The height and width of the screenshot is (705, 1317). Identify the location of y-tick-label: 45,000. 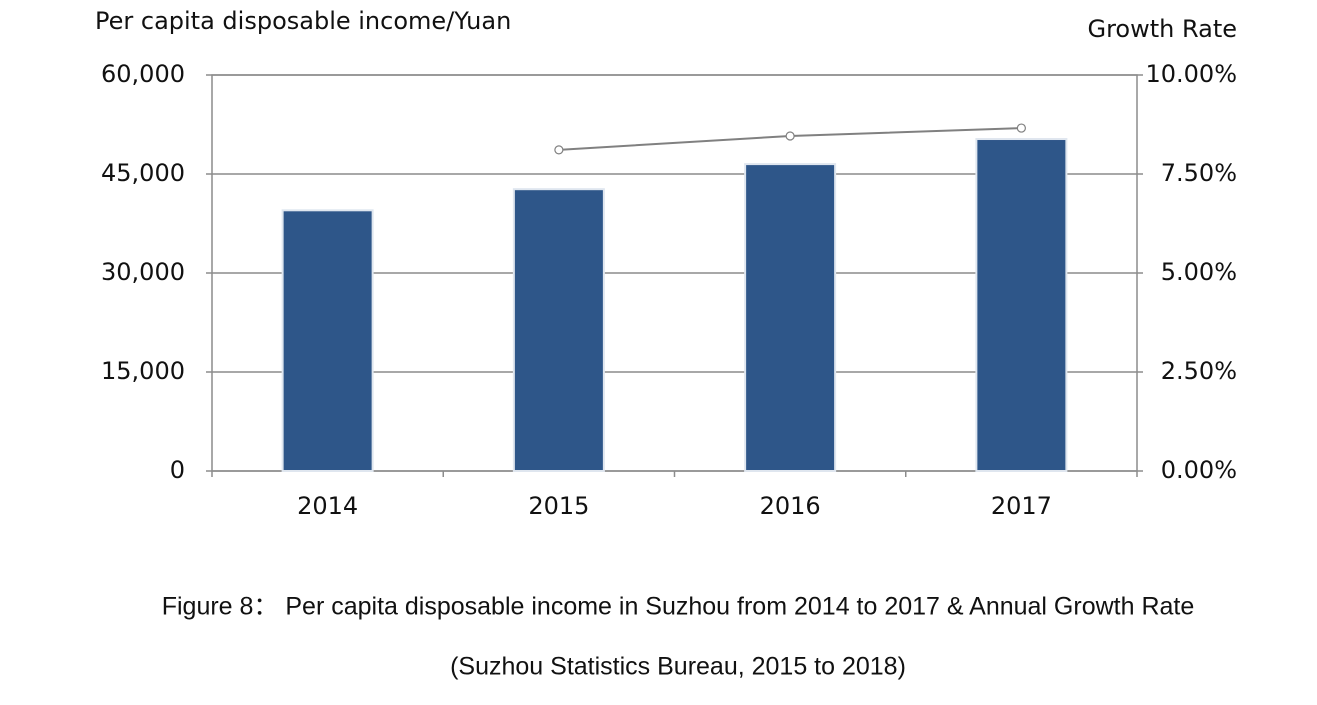
(143, 173).